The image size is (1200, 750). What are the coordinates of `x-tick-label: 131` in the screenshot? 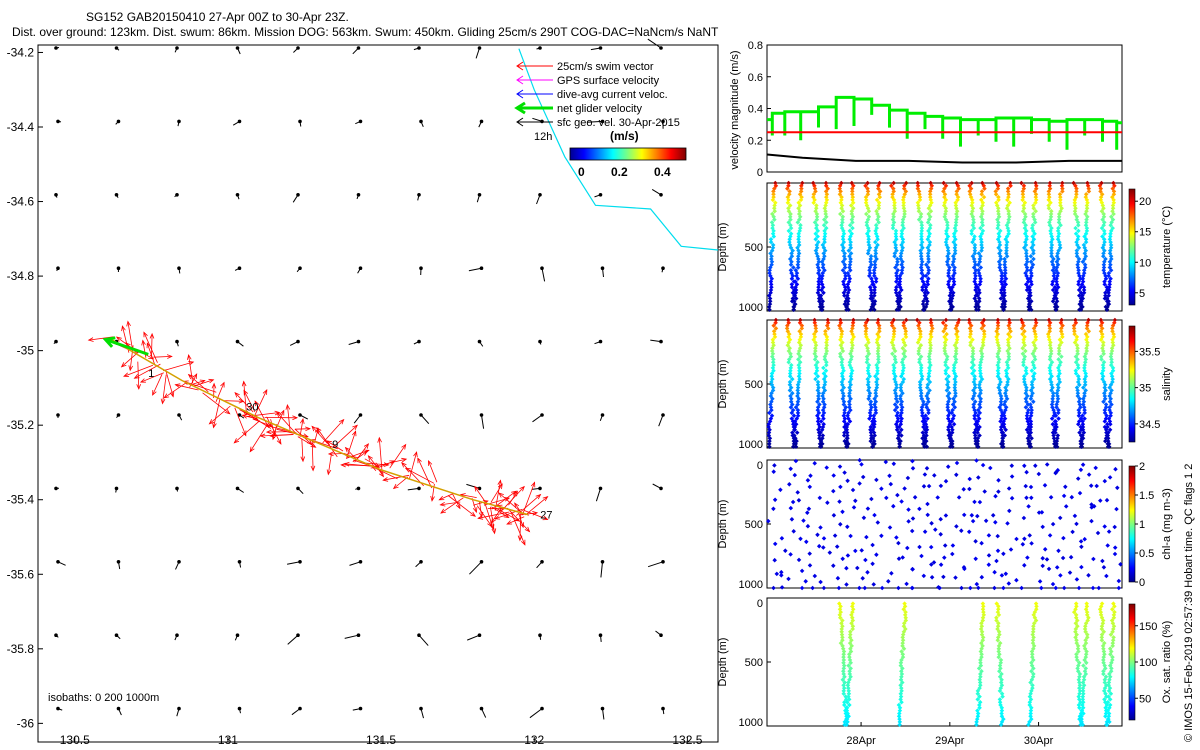 It's located at (228, 740).